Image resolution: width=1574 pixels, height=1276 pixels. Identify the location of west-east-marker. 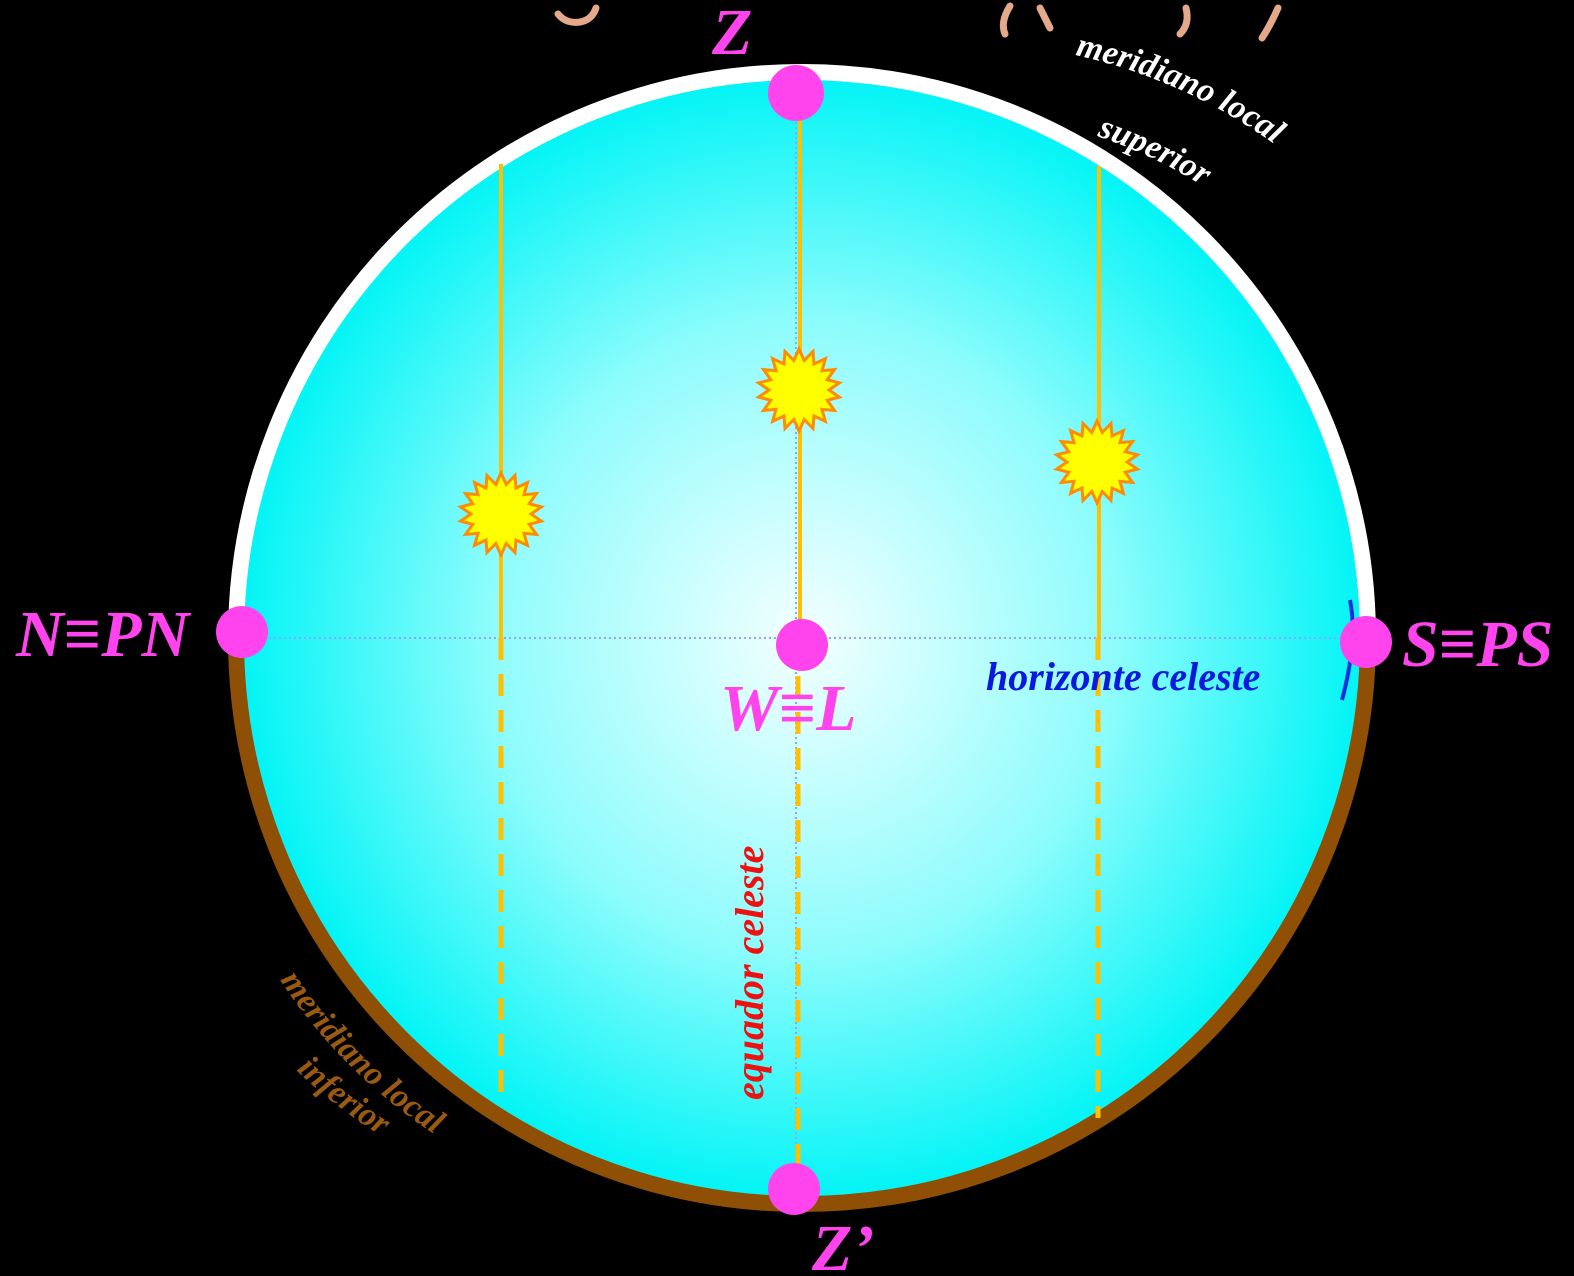
(802, 645).